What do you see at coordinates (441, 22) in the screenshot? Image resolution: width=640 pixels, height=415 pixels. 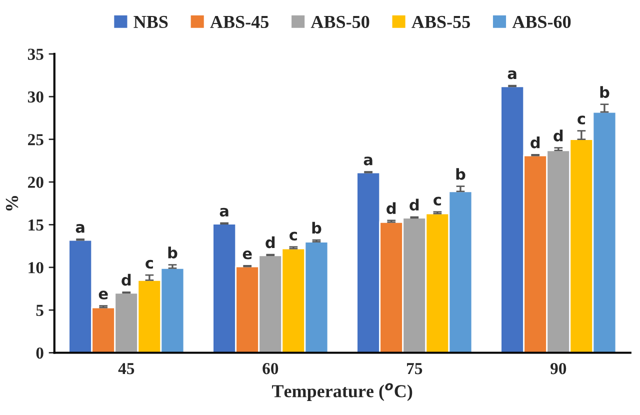 I see `legend-label: ABS-55` at bounding box center [441, 22].